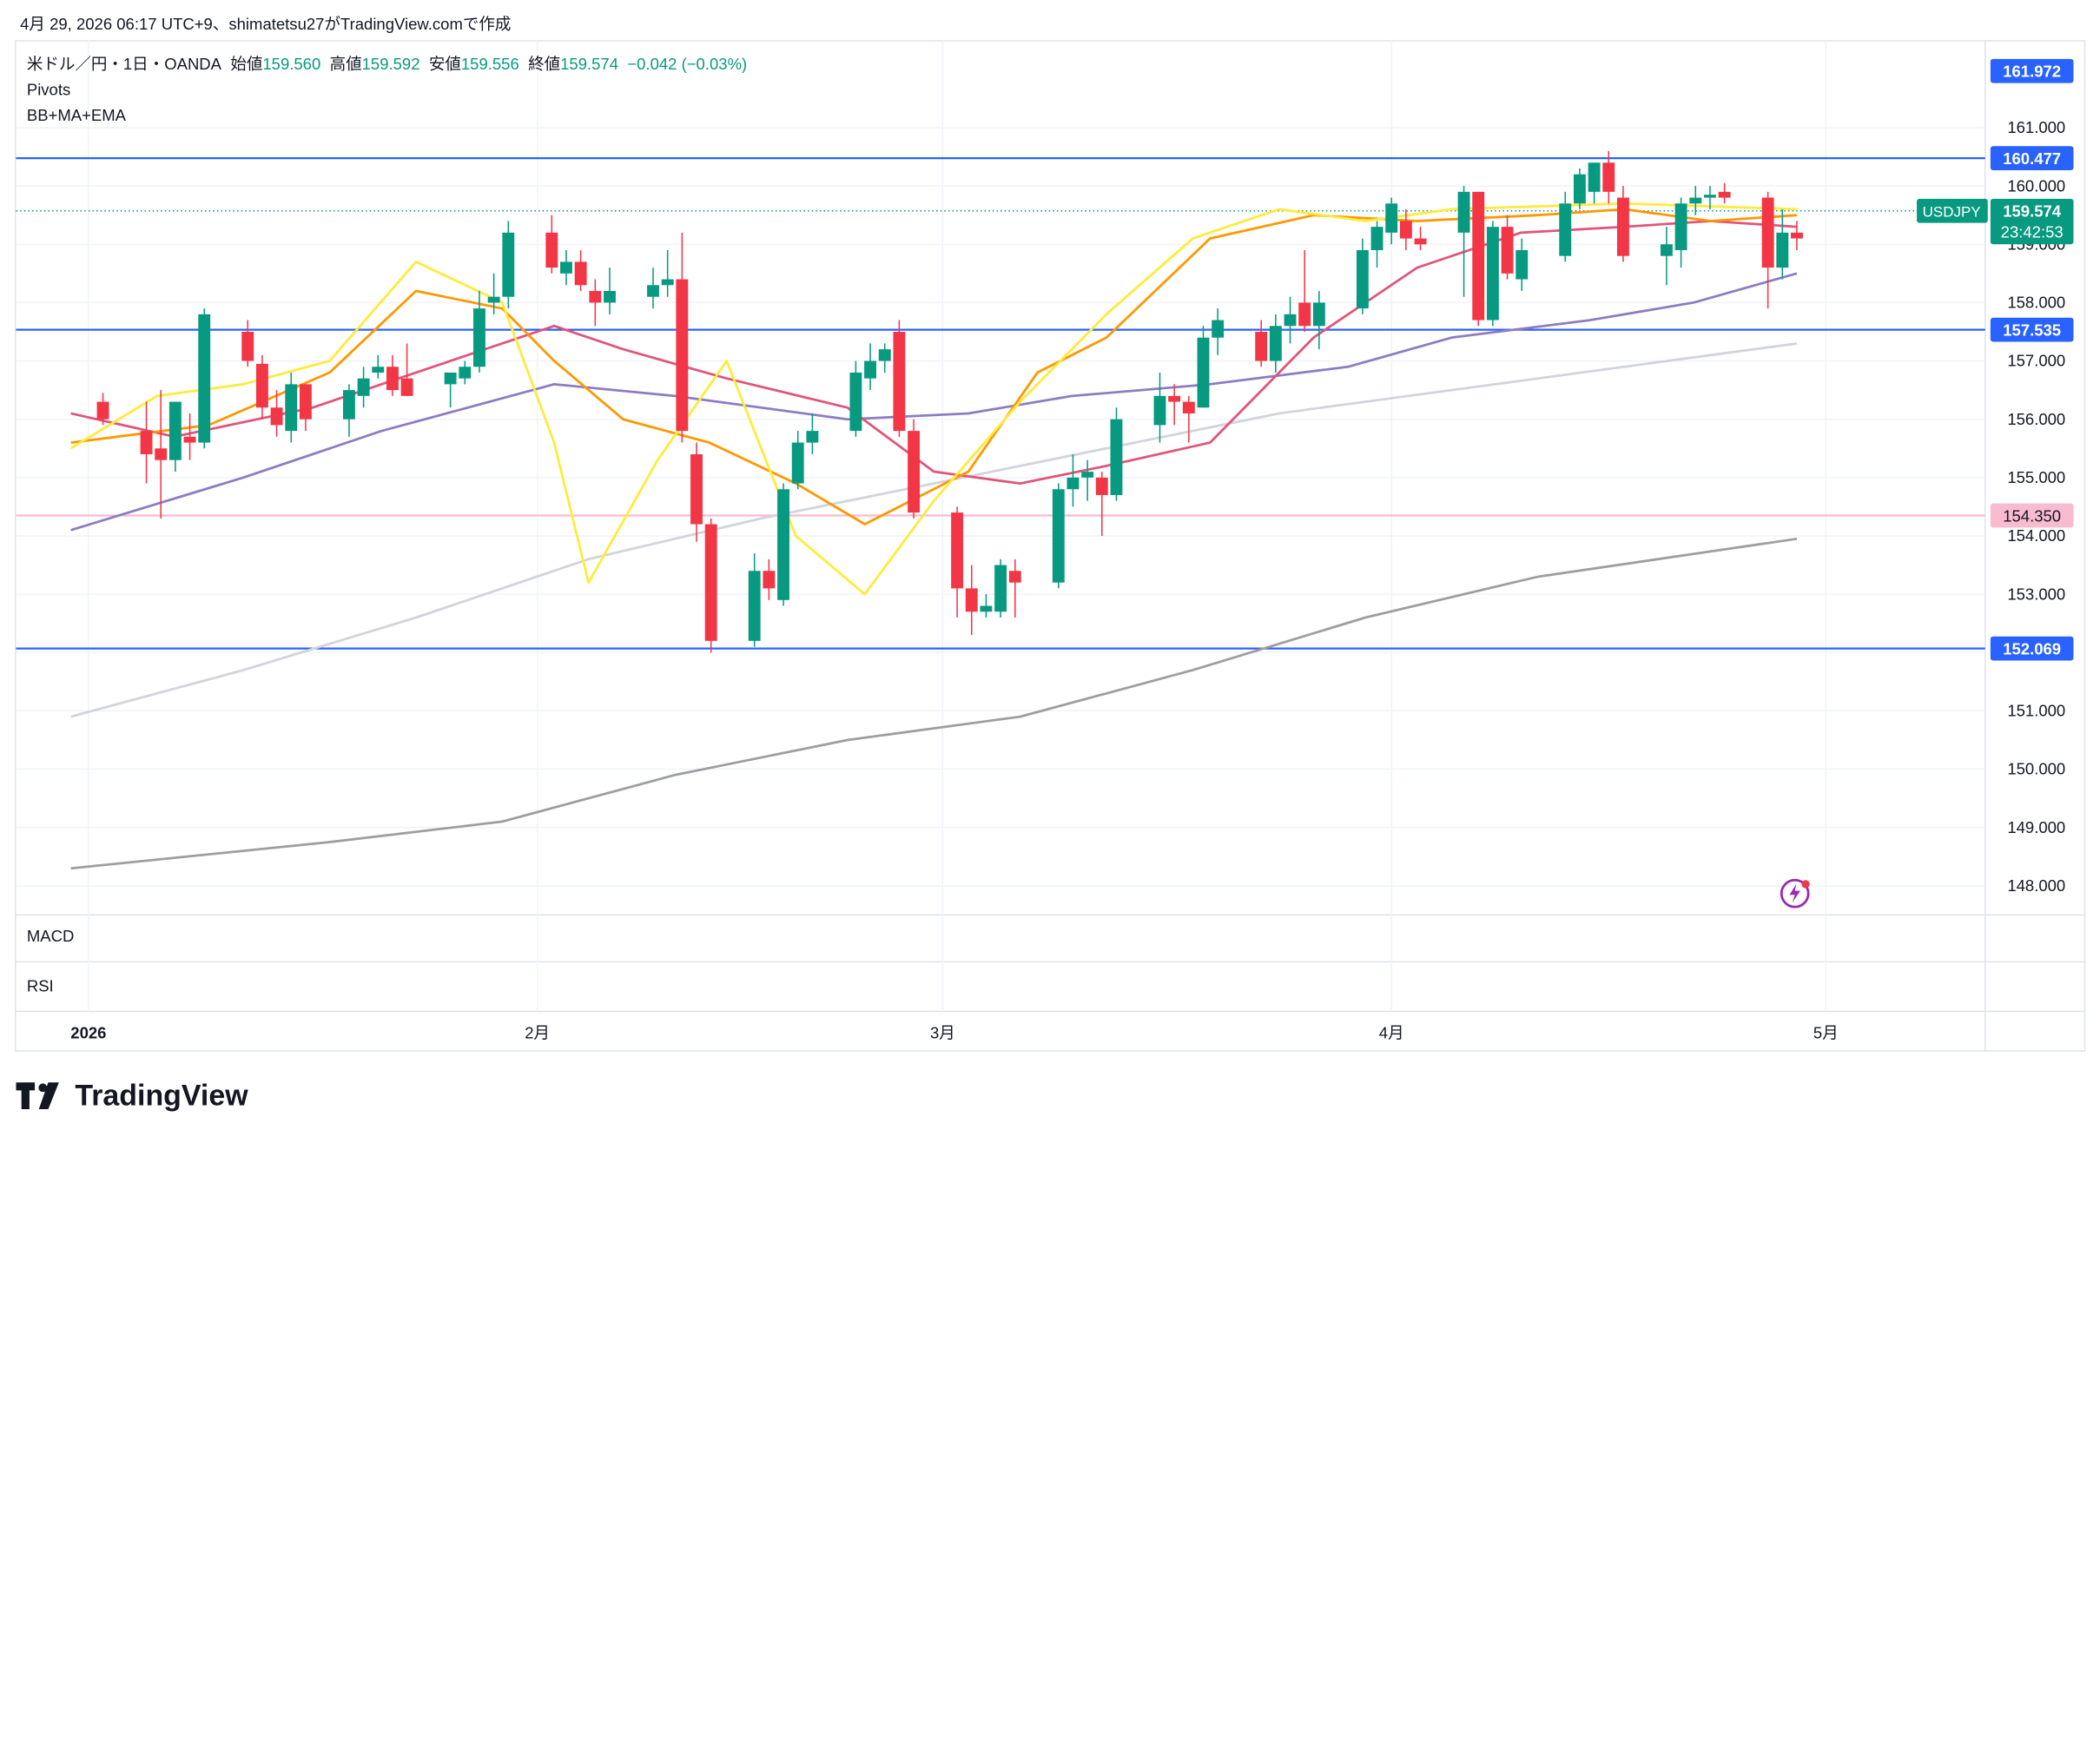 The image size is (2100, 1758). I want to click on lightning-icon-dot, so click(1805, 884).